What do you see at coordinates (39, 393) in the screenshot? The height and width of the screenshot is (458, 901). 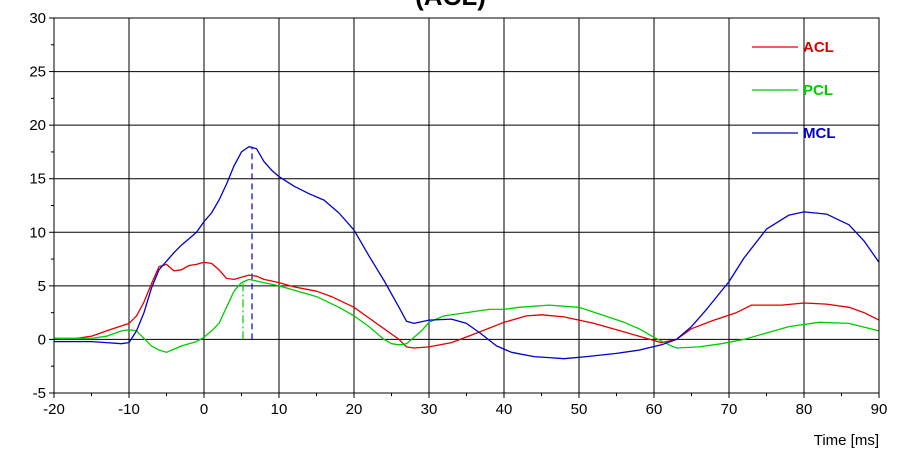 I see `y-tick-label: -5` at bounding box center [39, 393].